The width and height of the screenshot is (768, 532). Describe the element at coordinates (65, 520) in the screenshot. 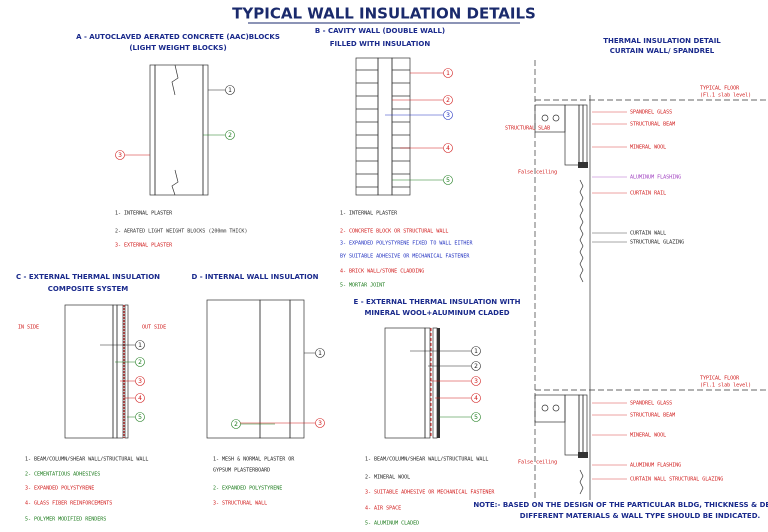

I see `legend-item: 5- POLYMER MODIFIED RENDERS` at that location.